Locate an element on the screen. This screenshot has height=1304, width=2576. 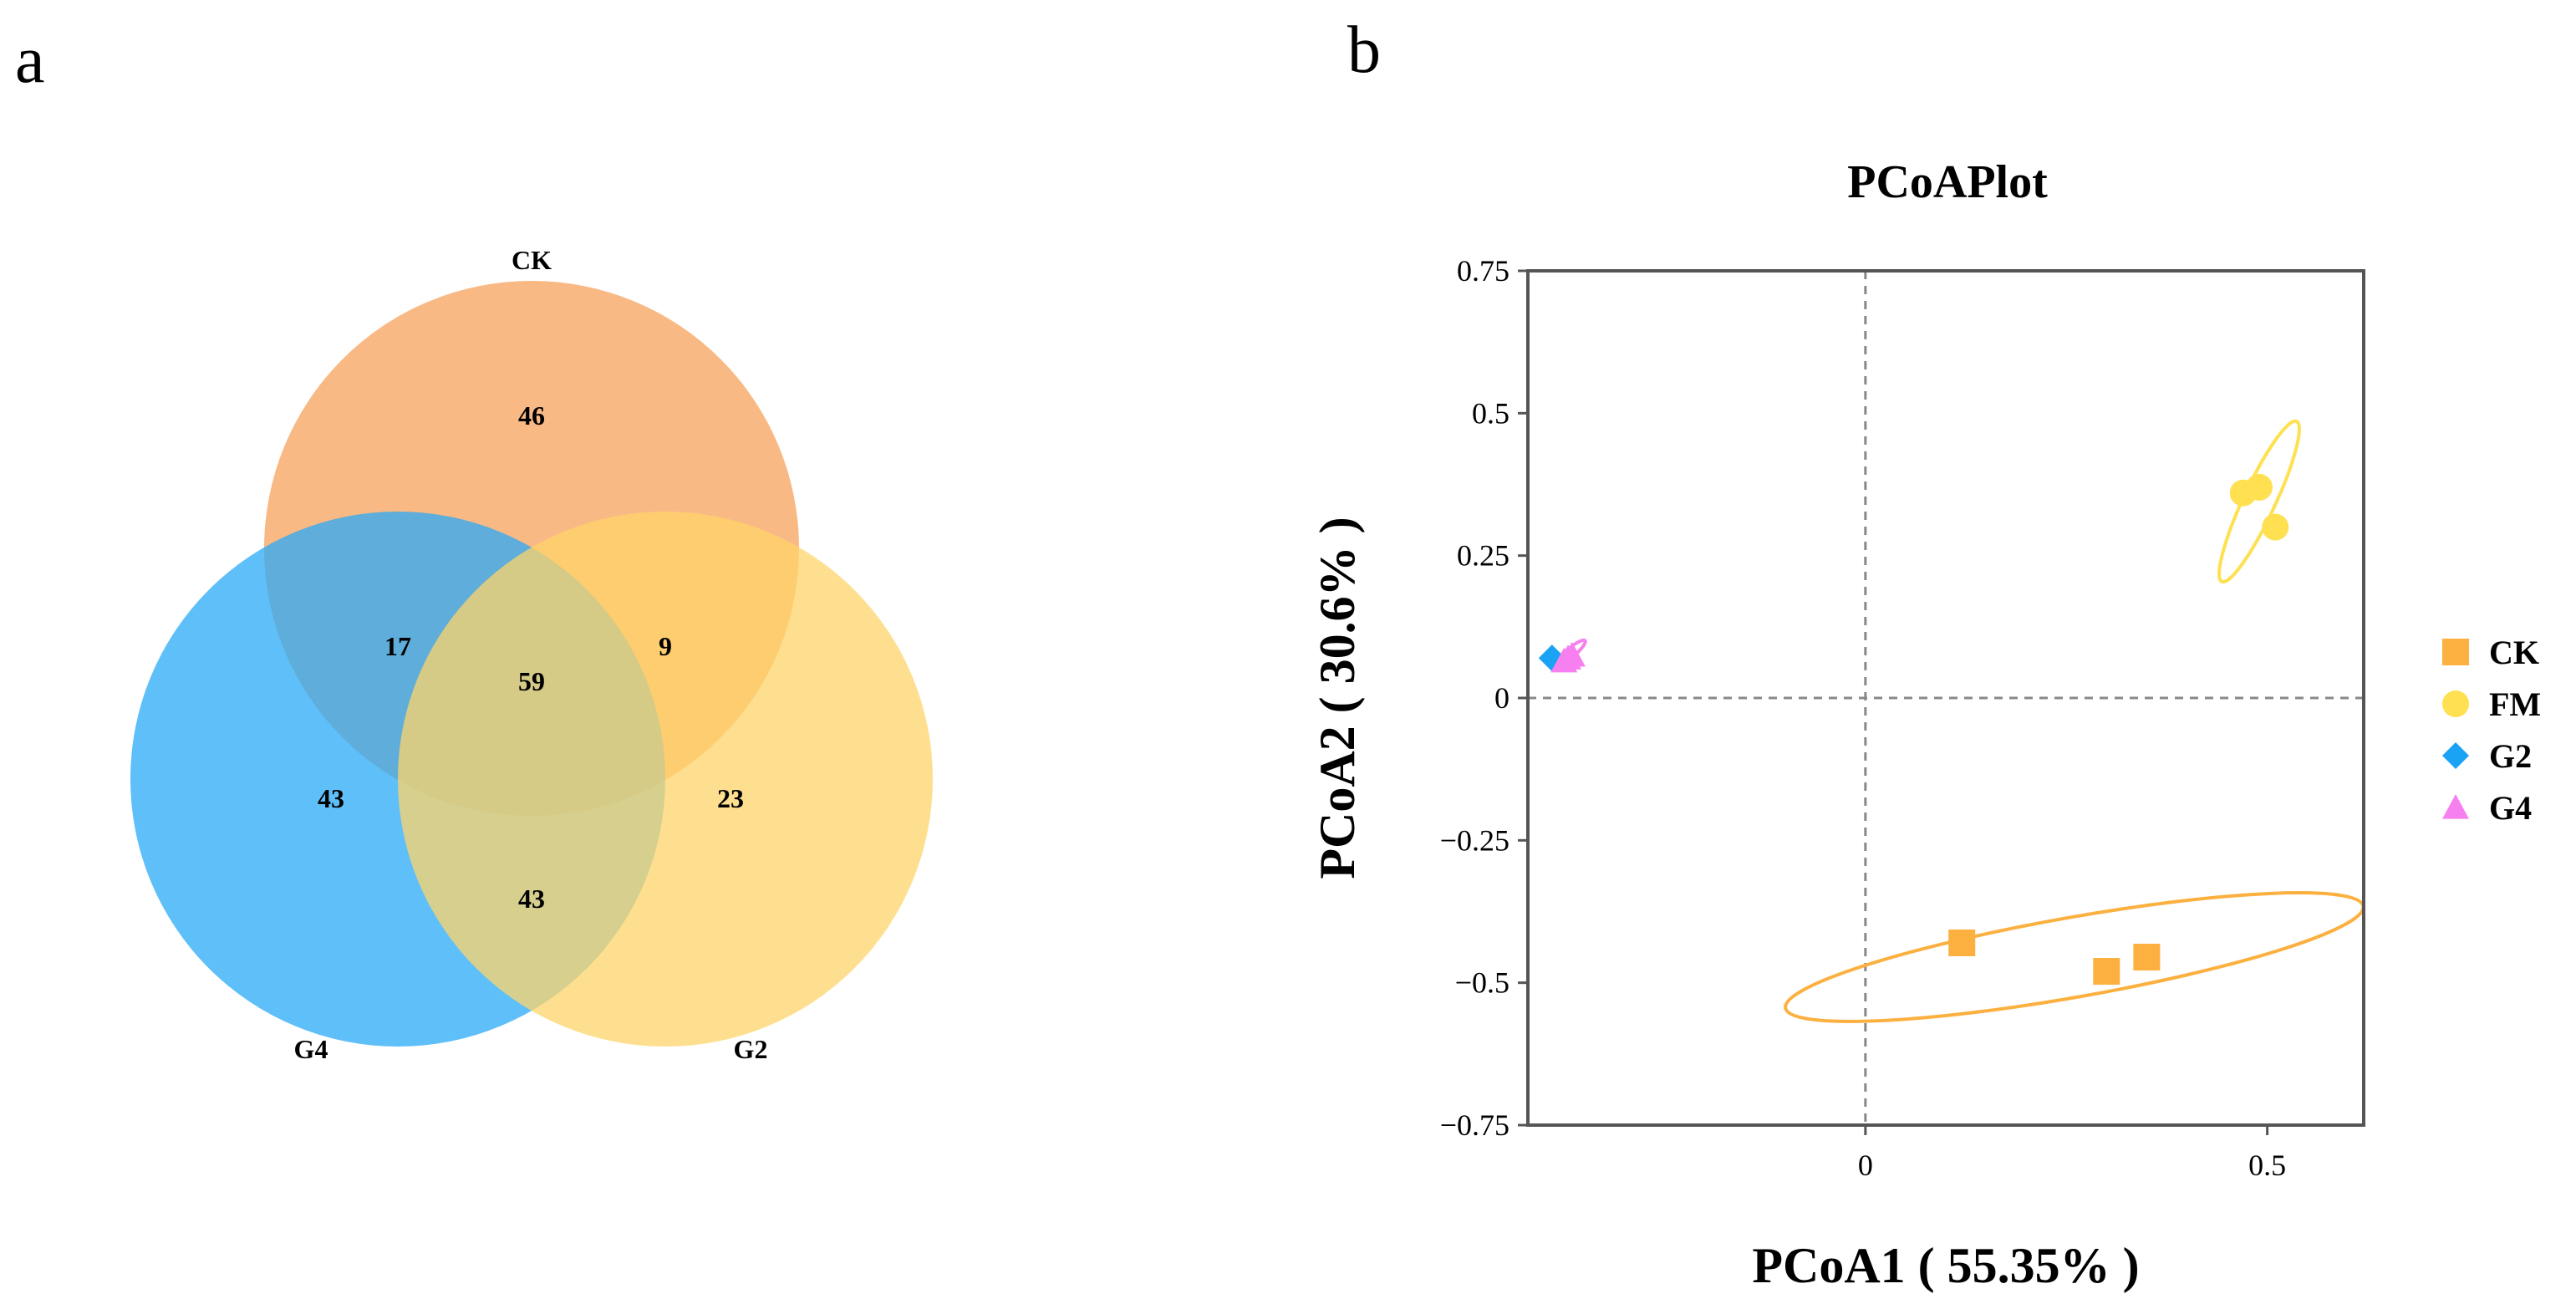
data-points is located at coordinates (1913, 729).